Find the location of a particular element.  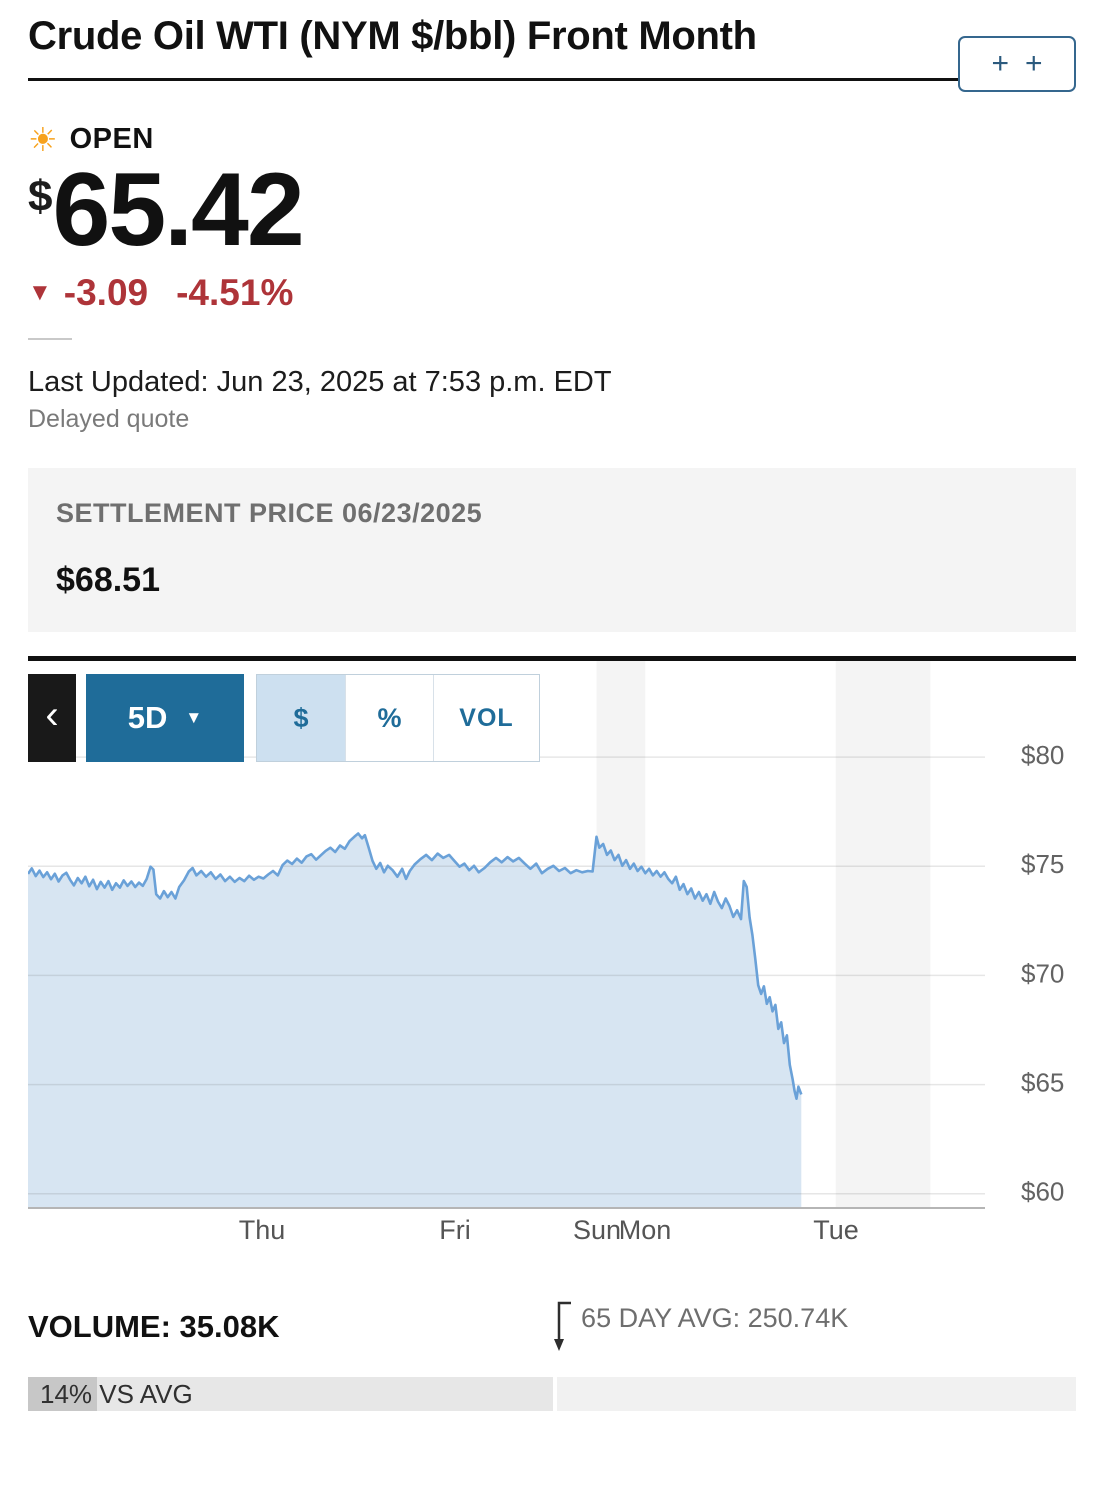

range-label: 5D is located at coordinates (147, 718).